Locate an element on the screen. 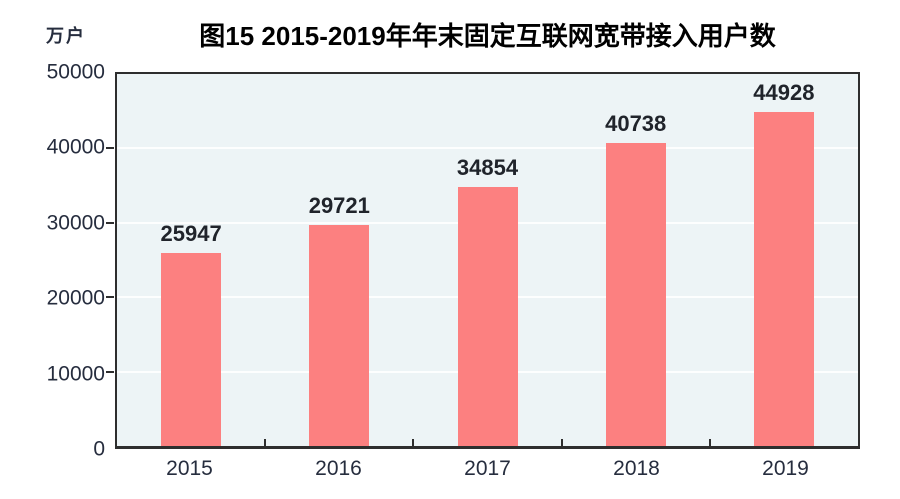 This screenshot has height=499, width=900. bar-2016 is located at coordinates (339, 335).